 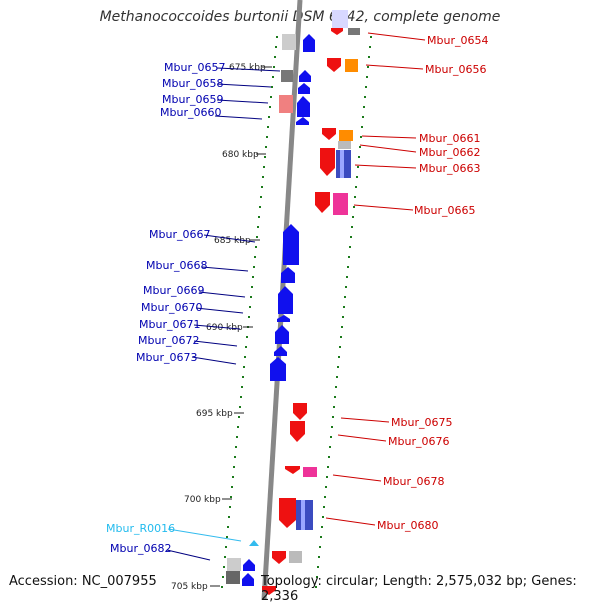 What do you see at coordinates (140, 548) in the screenshot?
I see `gene-label-mbur-0682: Mbur_0682` at bounding box center [140, 548].